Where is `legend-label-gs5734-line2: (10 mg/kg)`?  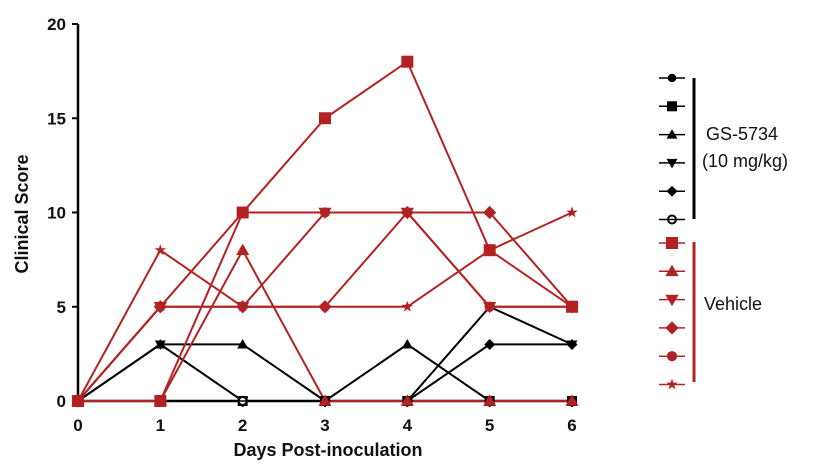
legend-label-gs5734-line2: (10 mg/kg) is located at coordinates (745, 161).